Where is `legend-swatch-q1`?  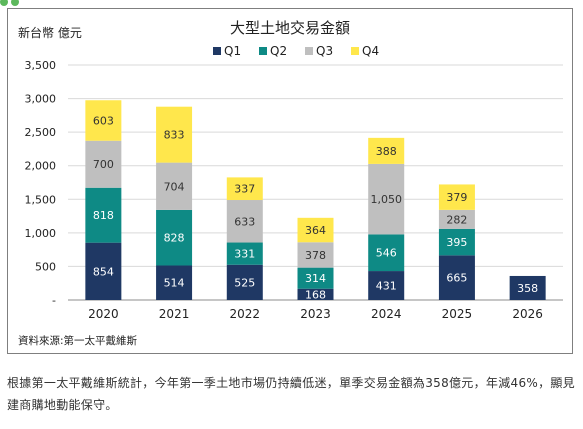
legend-swatch-q1 is located at coordinates (217, 51).